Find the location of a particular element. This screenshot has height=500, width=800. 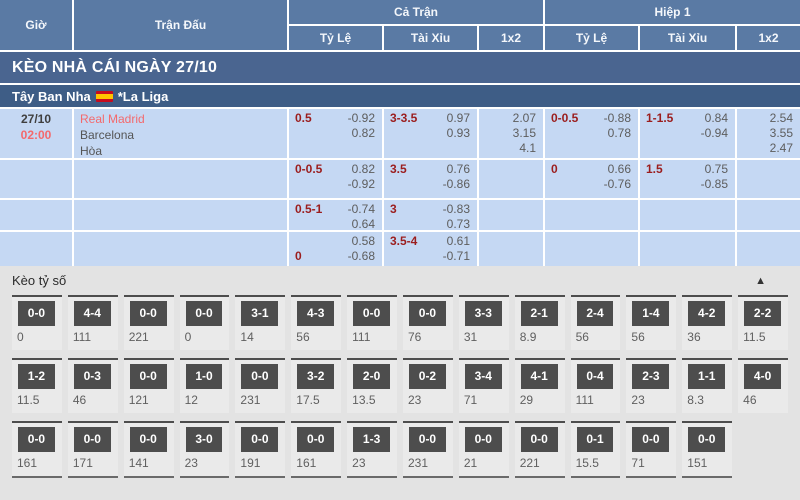

score-button: 2-0 is located at coordinates (372, 376).